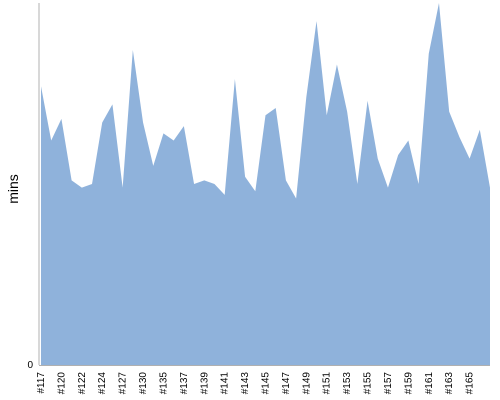 The image size is (500, 400). I want to click on y-axis-title: mins, so click(13, 189).